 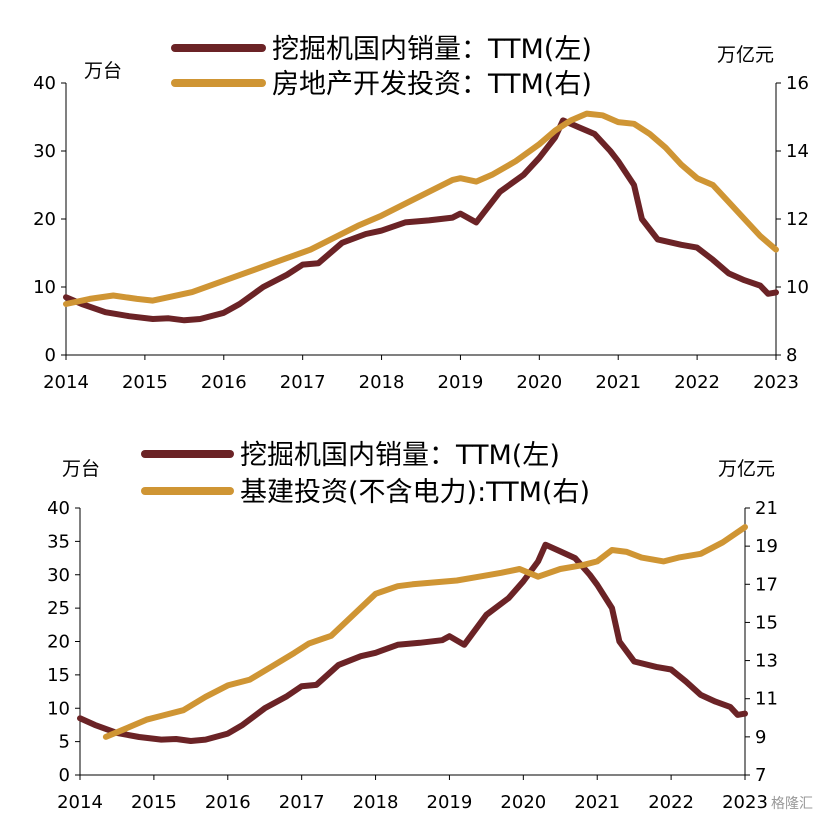 I want to click on right-tick-label: 15, so click(x=766, y=622).